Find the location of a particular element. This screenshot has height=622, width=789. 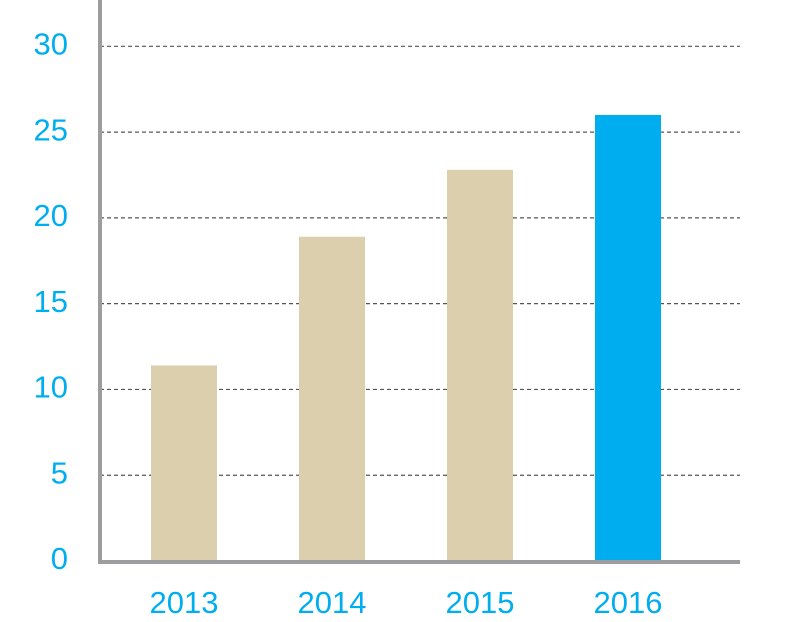

y-tick-label: 0 is located at coordinates (59, 558).